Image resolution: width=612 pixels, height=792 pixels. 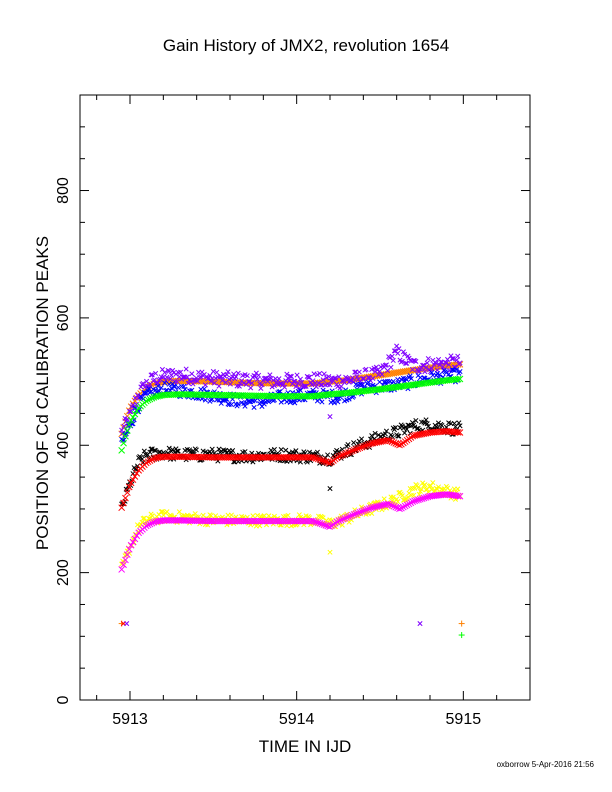 I want to click on y-tick-label: 600, so click(x=63, y=317).